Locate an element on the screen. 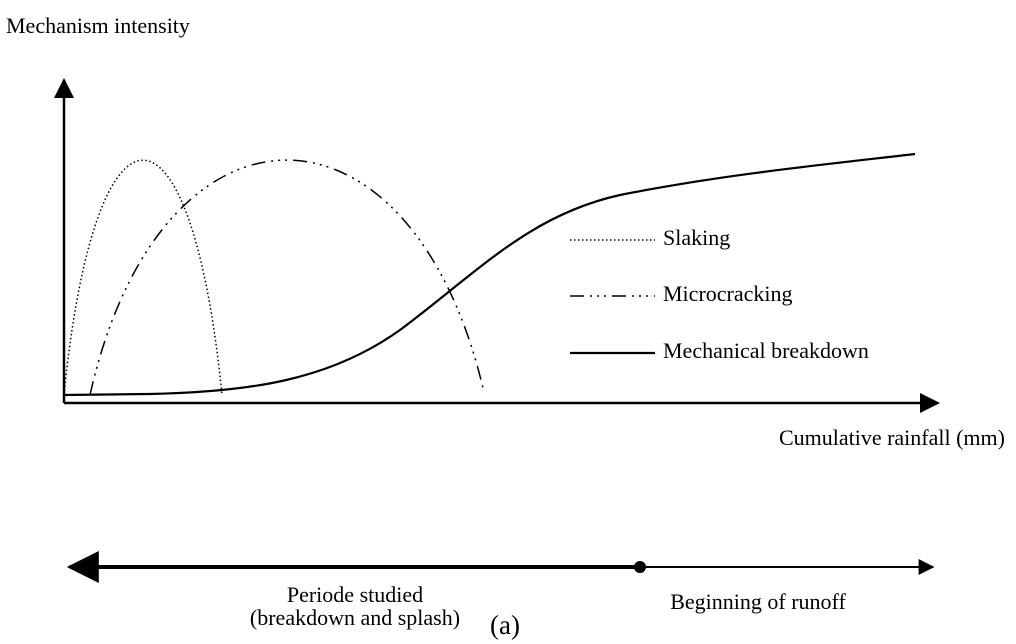 Image resolution: width=1016 pixels, height=644 pixels. caption: (a) is located at coordinates (505, 625).